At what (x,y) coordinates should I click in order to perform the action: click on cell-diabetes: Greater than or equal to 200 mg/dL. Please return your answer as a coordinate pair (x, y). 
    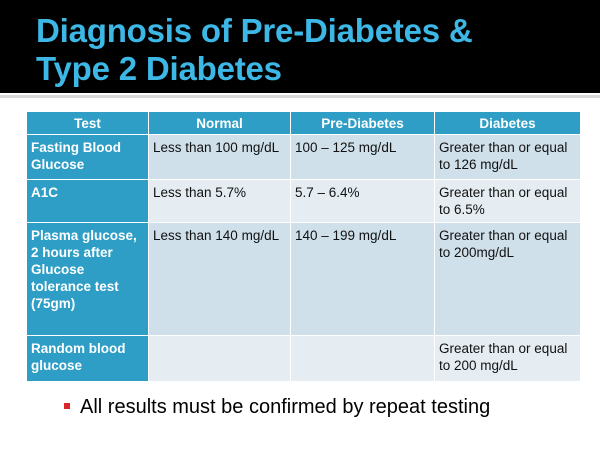
    Looking at the image, I should click on (507, 358).